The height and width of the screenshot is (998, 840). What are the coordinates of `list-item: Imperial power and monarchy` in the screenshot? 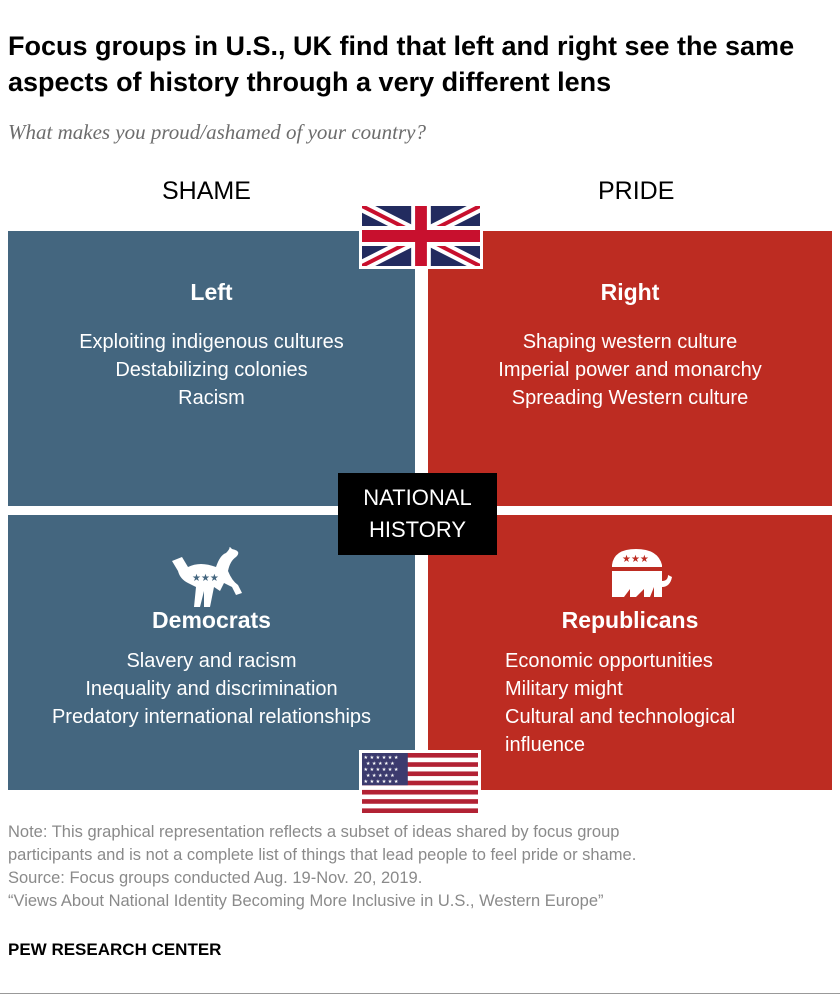 It's located at (630, 370).